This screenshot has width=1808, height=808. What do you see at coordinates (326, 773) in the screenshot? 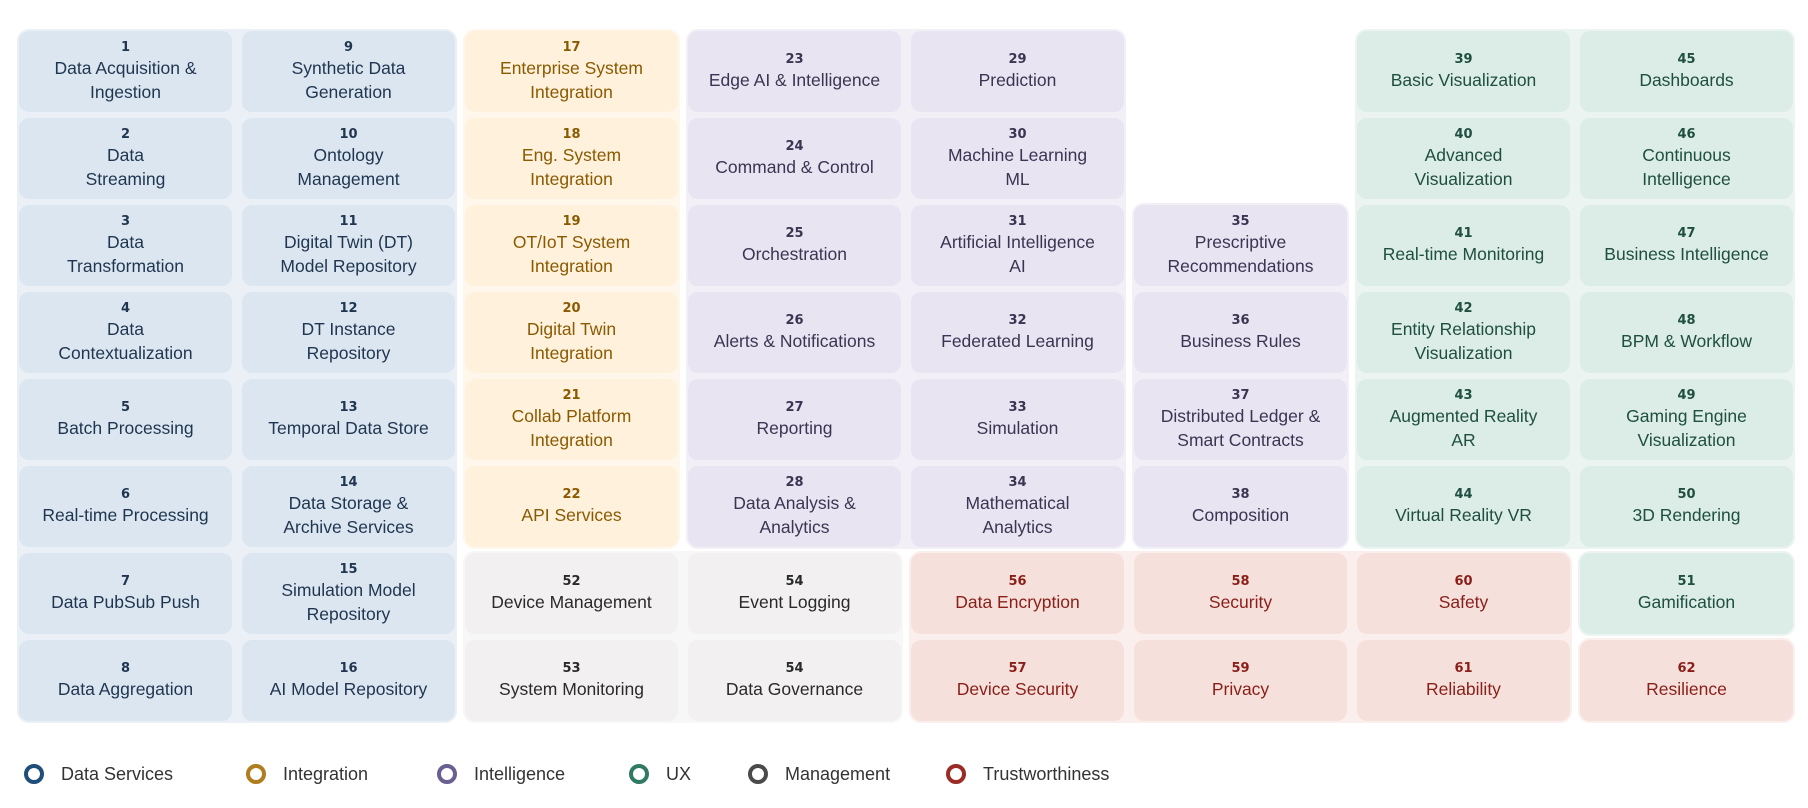
I see `legend-label: Integration` at bounding box center [326, 773].